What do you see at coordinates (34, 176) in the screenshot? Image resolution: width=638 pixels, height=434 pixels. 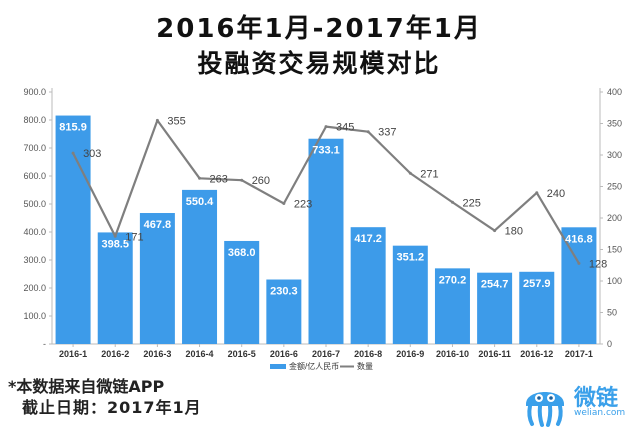 I see `left-y-tick-label: 600.0` at bounding box center [34, 176].